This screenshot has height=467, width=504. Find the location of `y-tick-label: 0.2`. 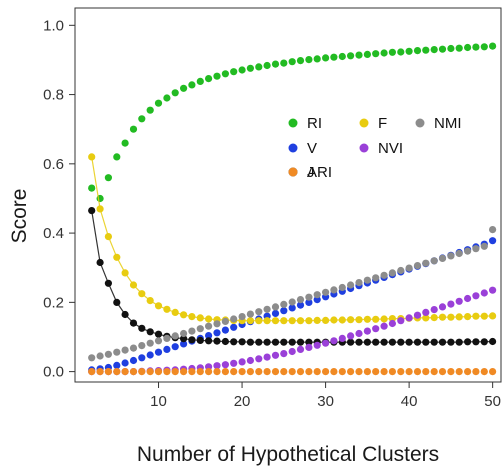

y-tick-label: 0.2 is located at coordinates (53, 302).